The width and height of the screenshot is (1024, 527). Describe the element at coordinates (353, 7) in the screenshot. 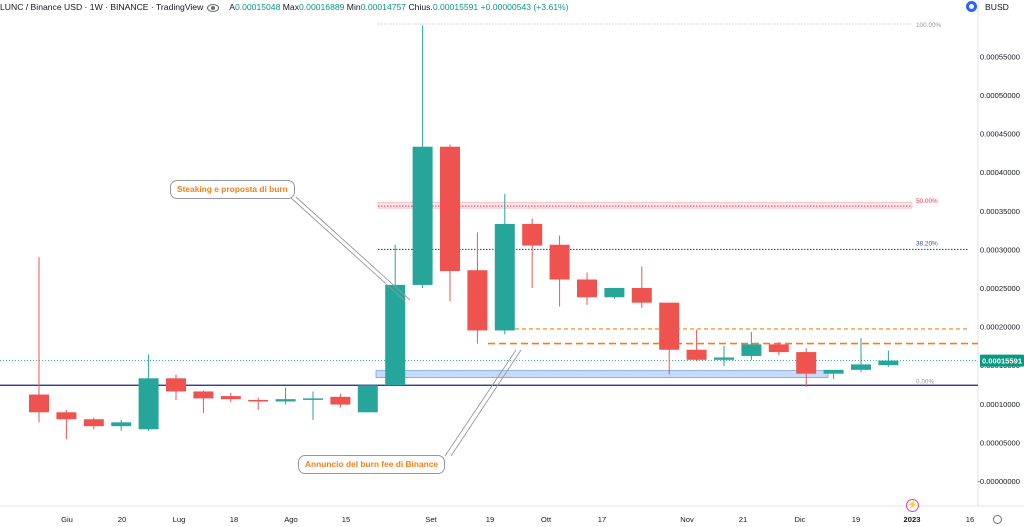

I see `low-label: Min` at that location.